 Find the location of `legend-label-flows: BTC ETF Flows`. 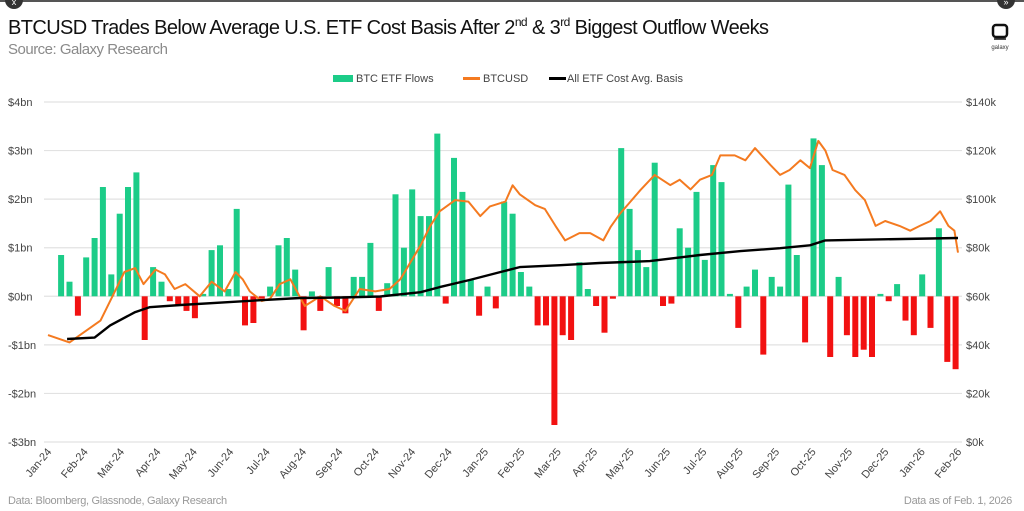

legend-label-flows: BTC ETF Flows is located at coordinates (395, 79).